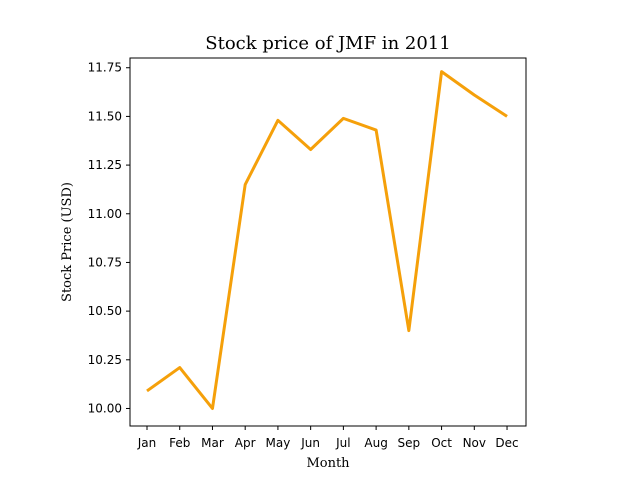 The height and width of the screenshot is (480, 640). Describe the element at coordinates (245, 443) in the screenshot. I see `x-tick-label: Apr` at that location.